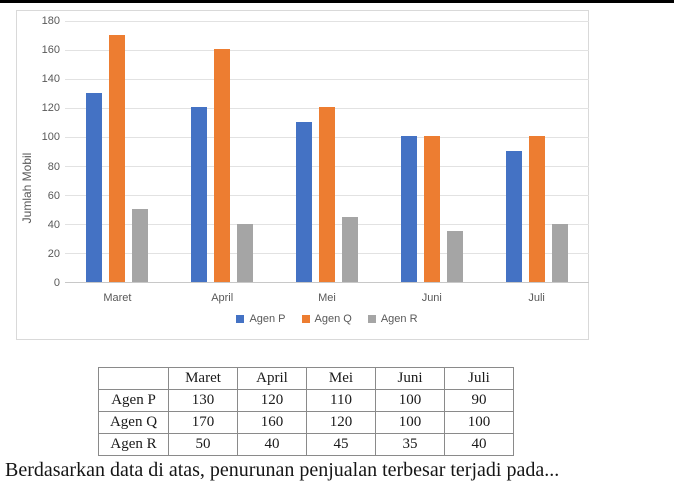 The width and height of the screenshot is (674, 493). I want to click on table-header-juli: Juli, so click(479, 378).